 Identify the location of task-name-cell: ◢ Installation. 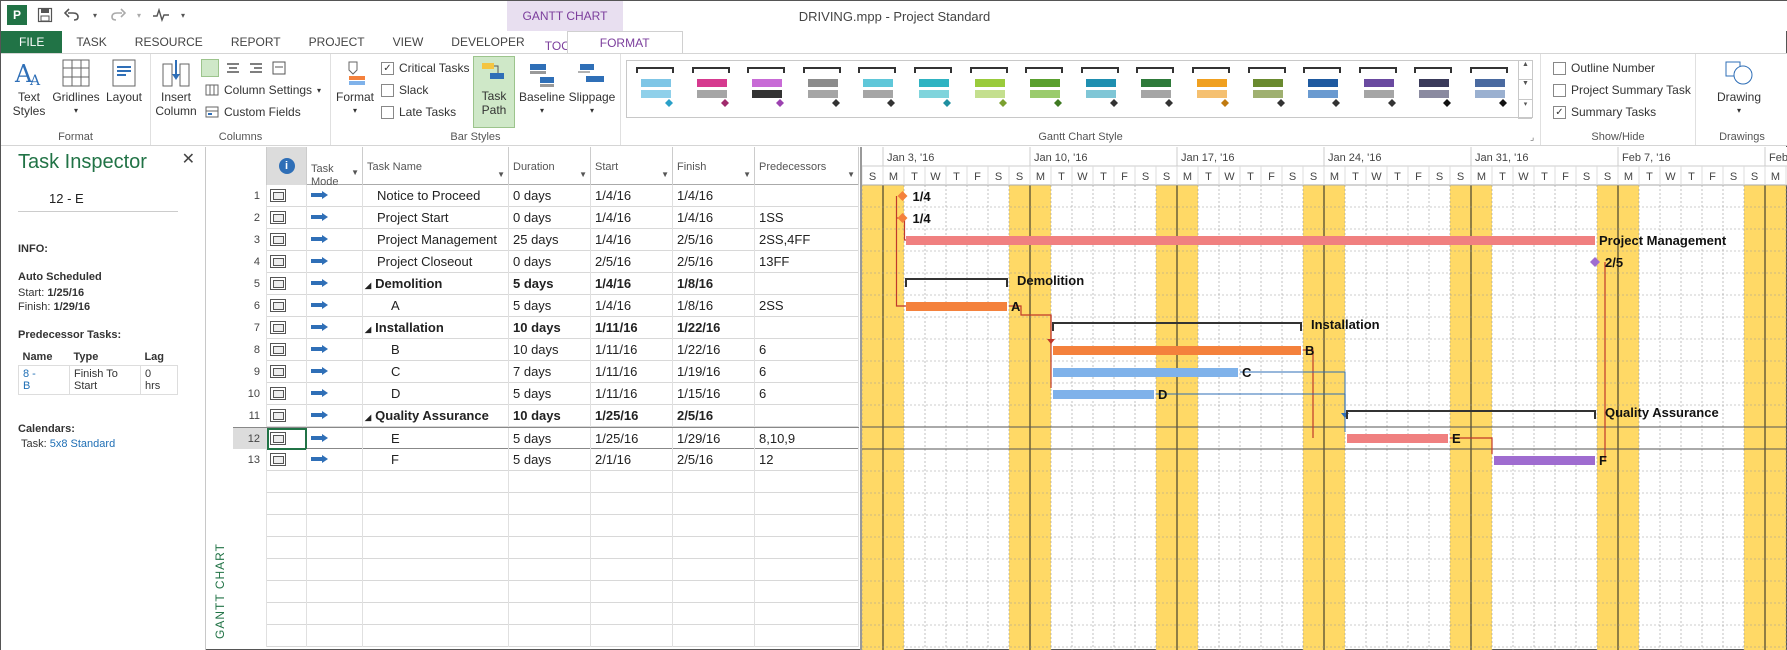
(436, 328).